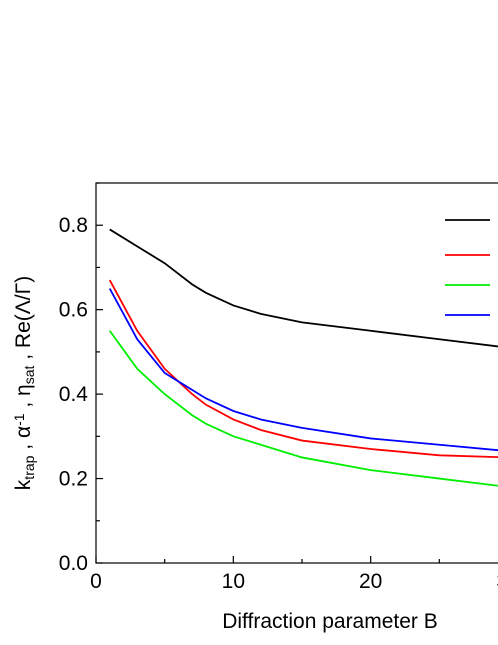 This screenshot has width=498, height=645. What do you see at coordinates (370, 581) in the screenshot?
I see `x-tick-label: 20` at bounding box center [370, 581].